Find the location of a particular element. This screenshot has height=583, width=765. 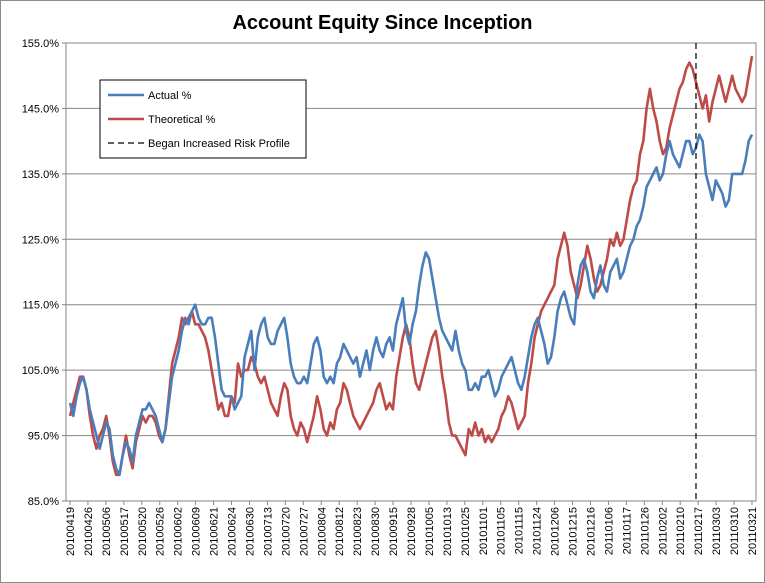

x-tick-label: 20100426 is located at coordinates (89, 531).